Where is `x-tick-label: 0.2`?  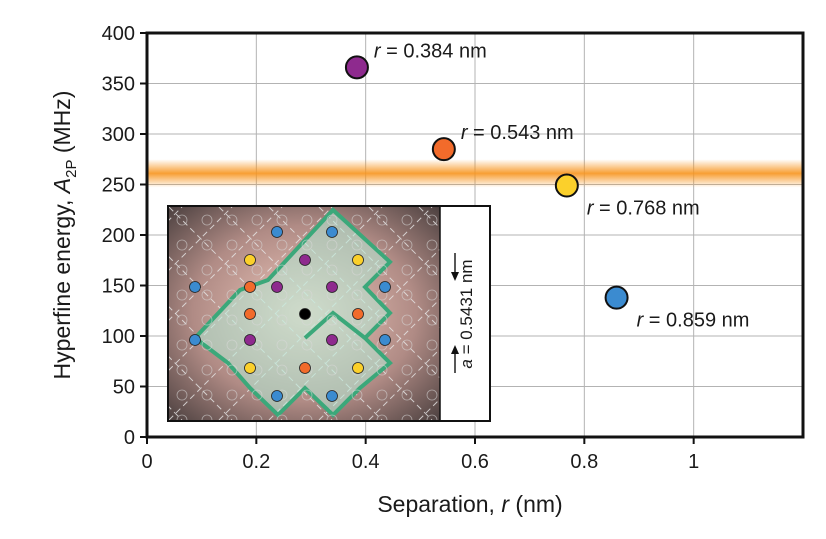 x-tick-label: 0.2 is located at coordinates (256, 462).